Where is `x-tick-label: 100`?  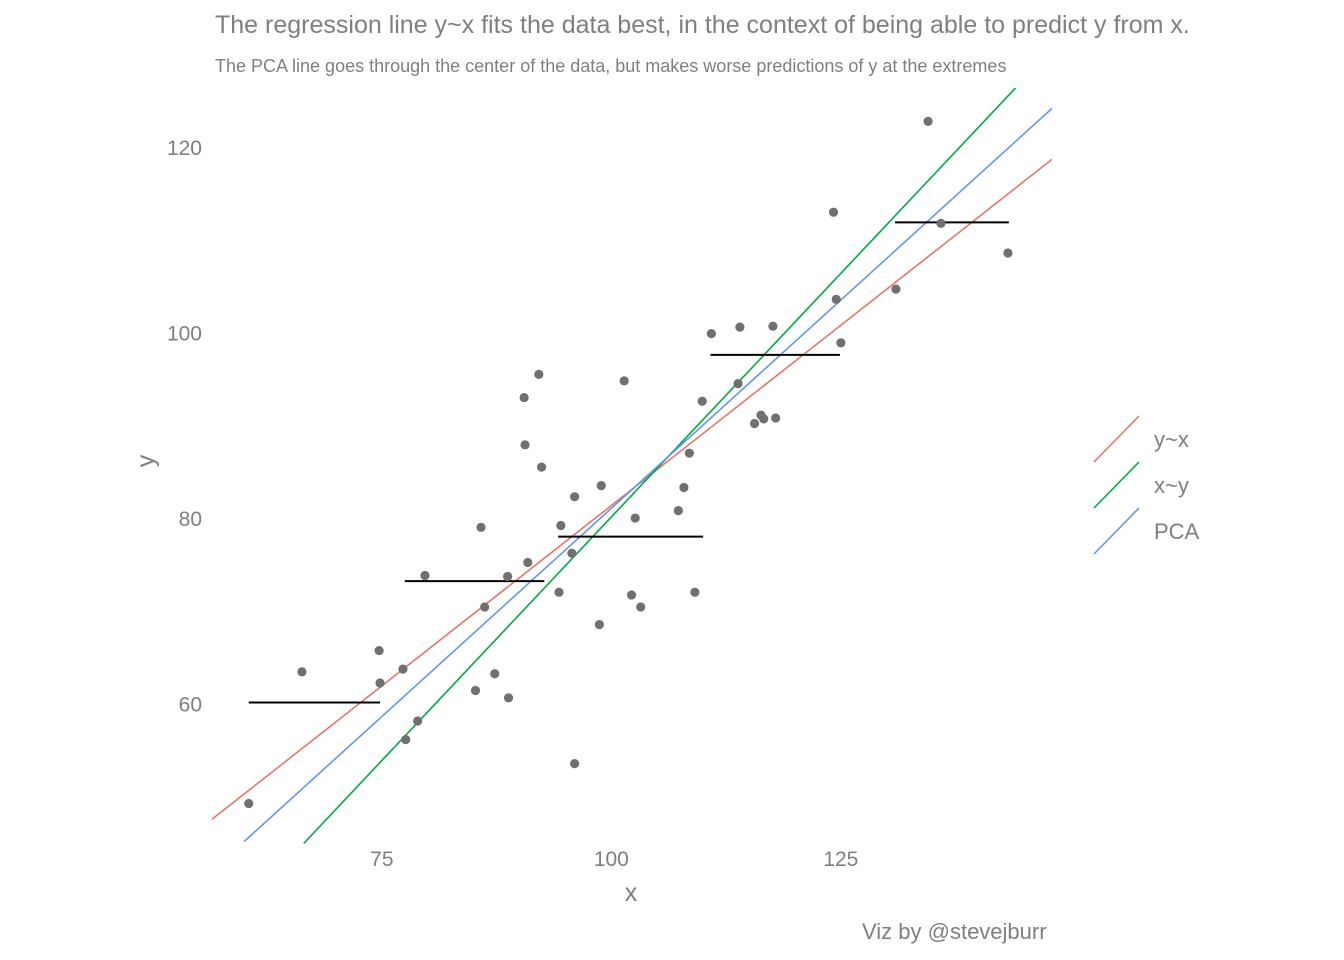 x-tick-label: 100 is located at coordinates (611, 859).